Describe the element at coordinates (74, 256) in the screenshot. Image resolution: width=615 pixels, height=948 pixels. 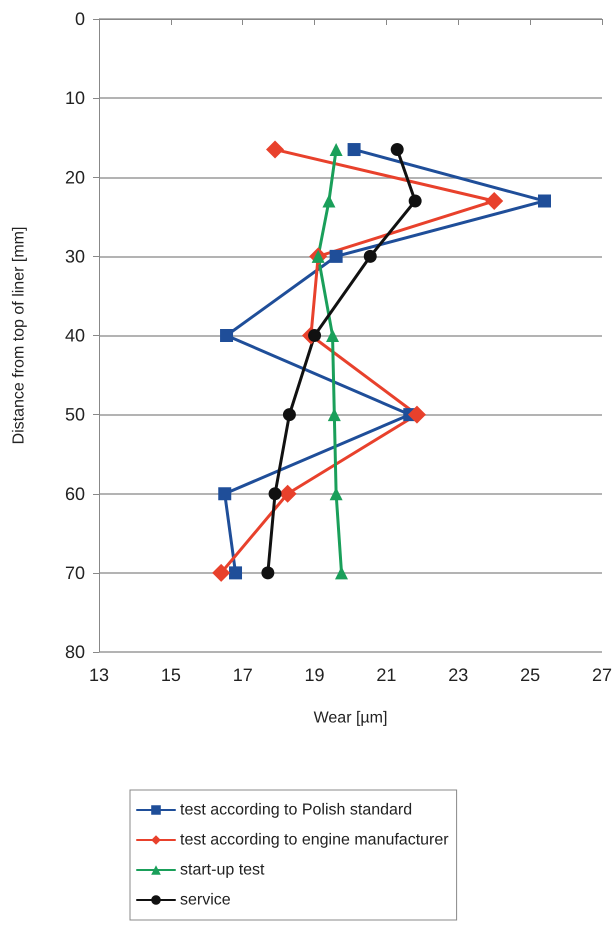
I see `y-tick-label: 30` at that location.